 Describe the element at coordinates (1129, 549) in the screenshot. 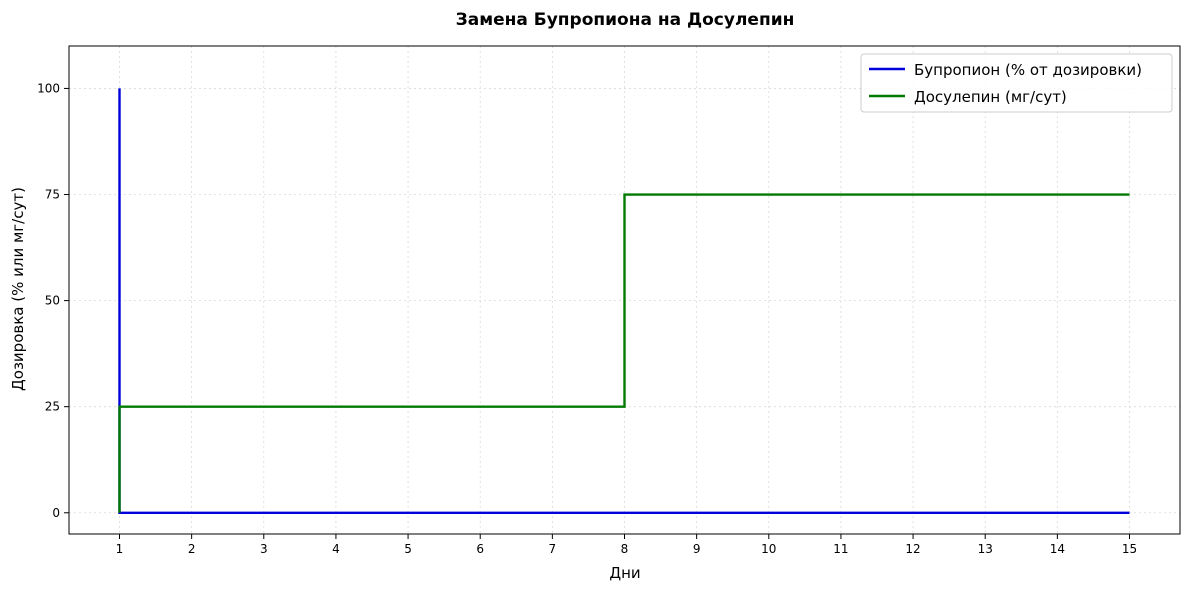

I see `x-tick-label: 15` at that location.